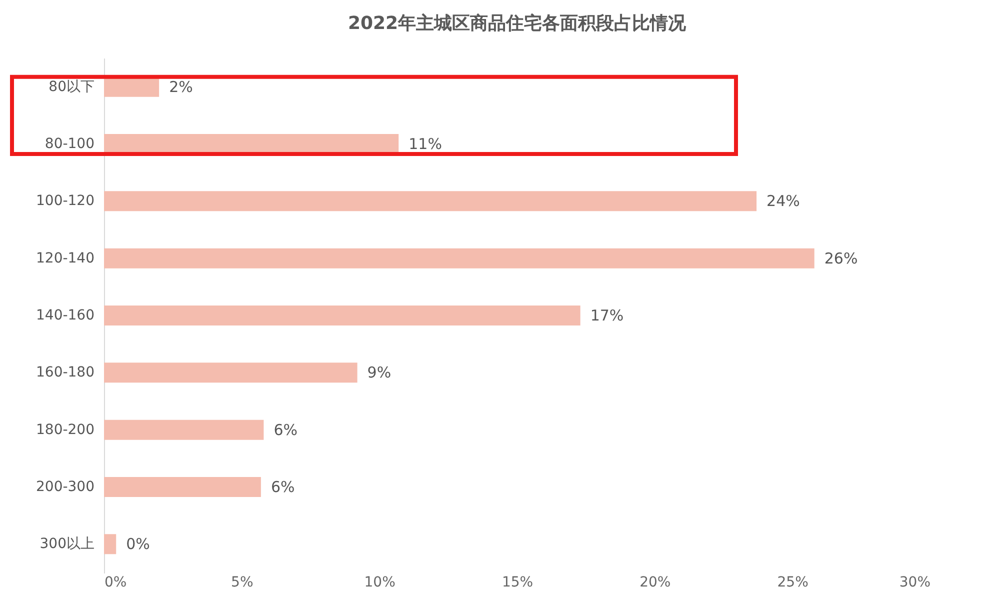  What do you see at coordinates (65, 430) in the screenshot?
I see `y-tick-label: 180-200` at bounding box center [65, 430].